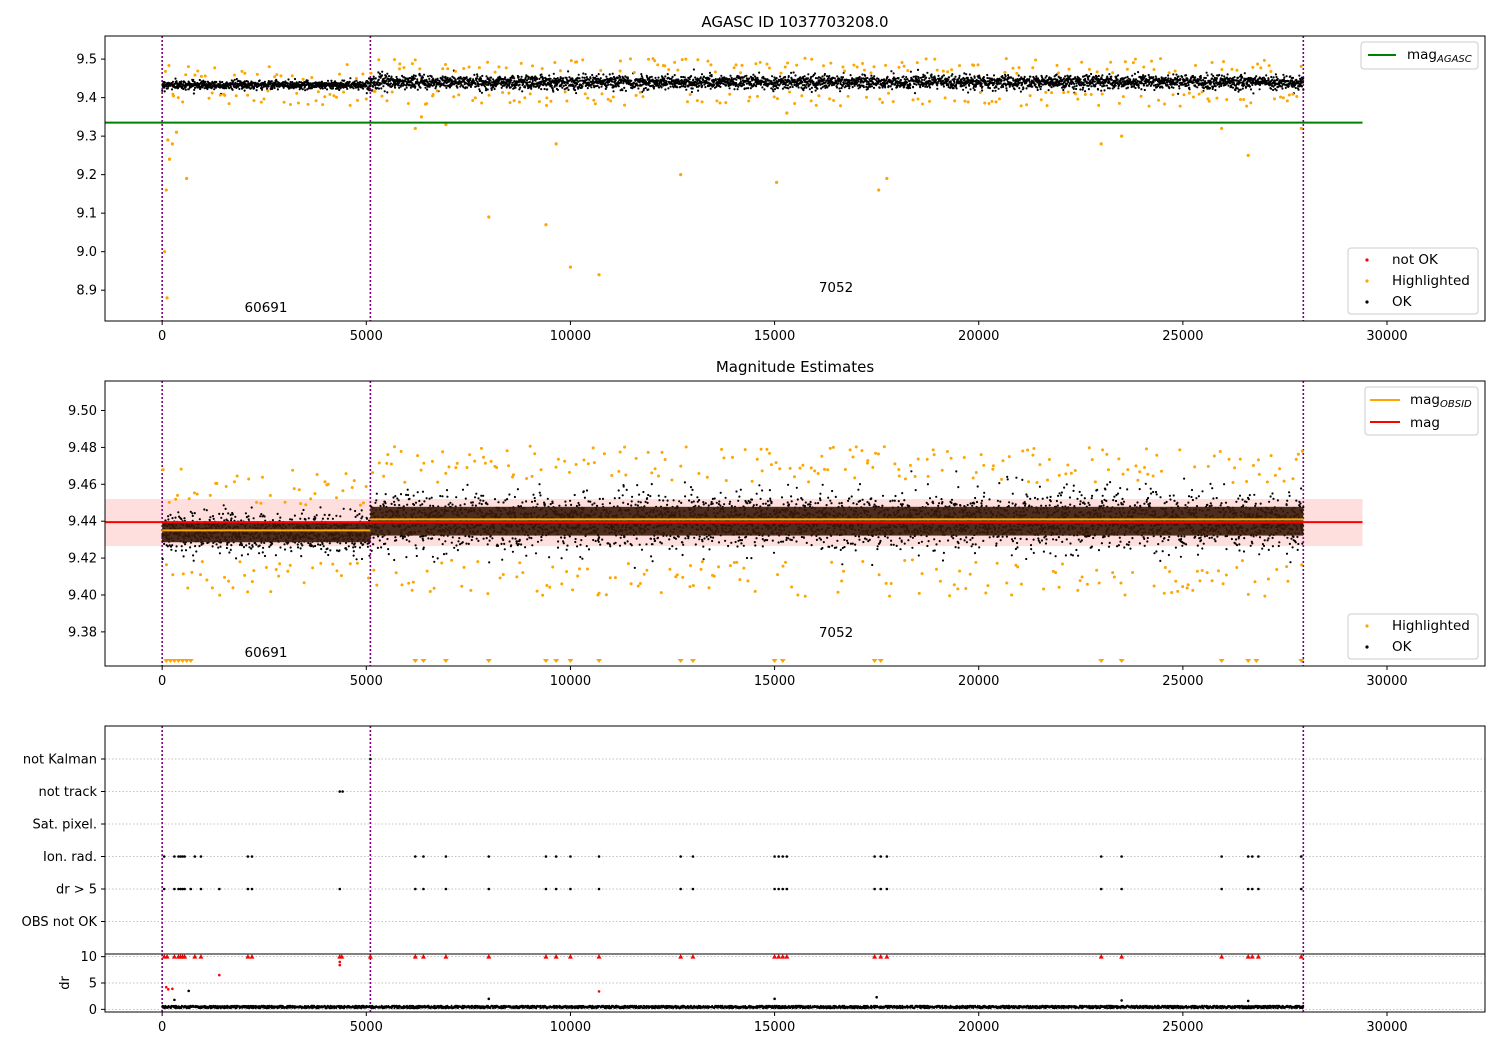 The width and height of the screenshot is (1500, 1050). What do you see at coordinates (219, 975) in the screenshot?
I see `dr-point-red` at bounding box center [219, 975].